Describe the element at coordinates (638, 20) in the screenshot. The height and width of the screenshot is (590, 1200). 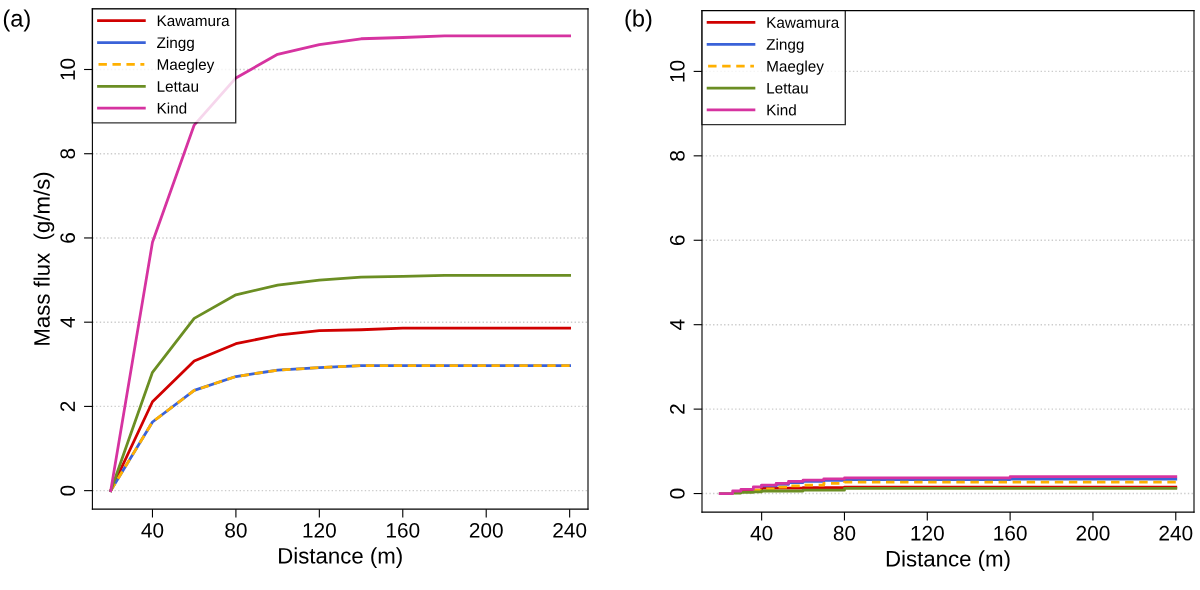
I see `text: (b)` at that location.